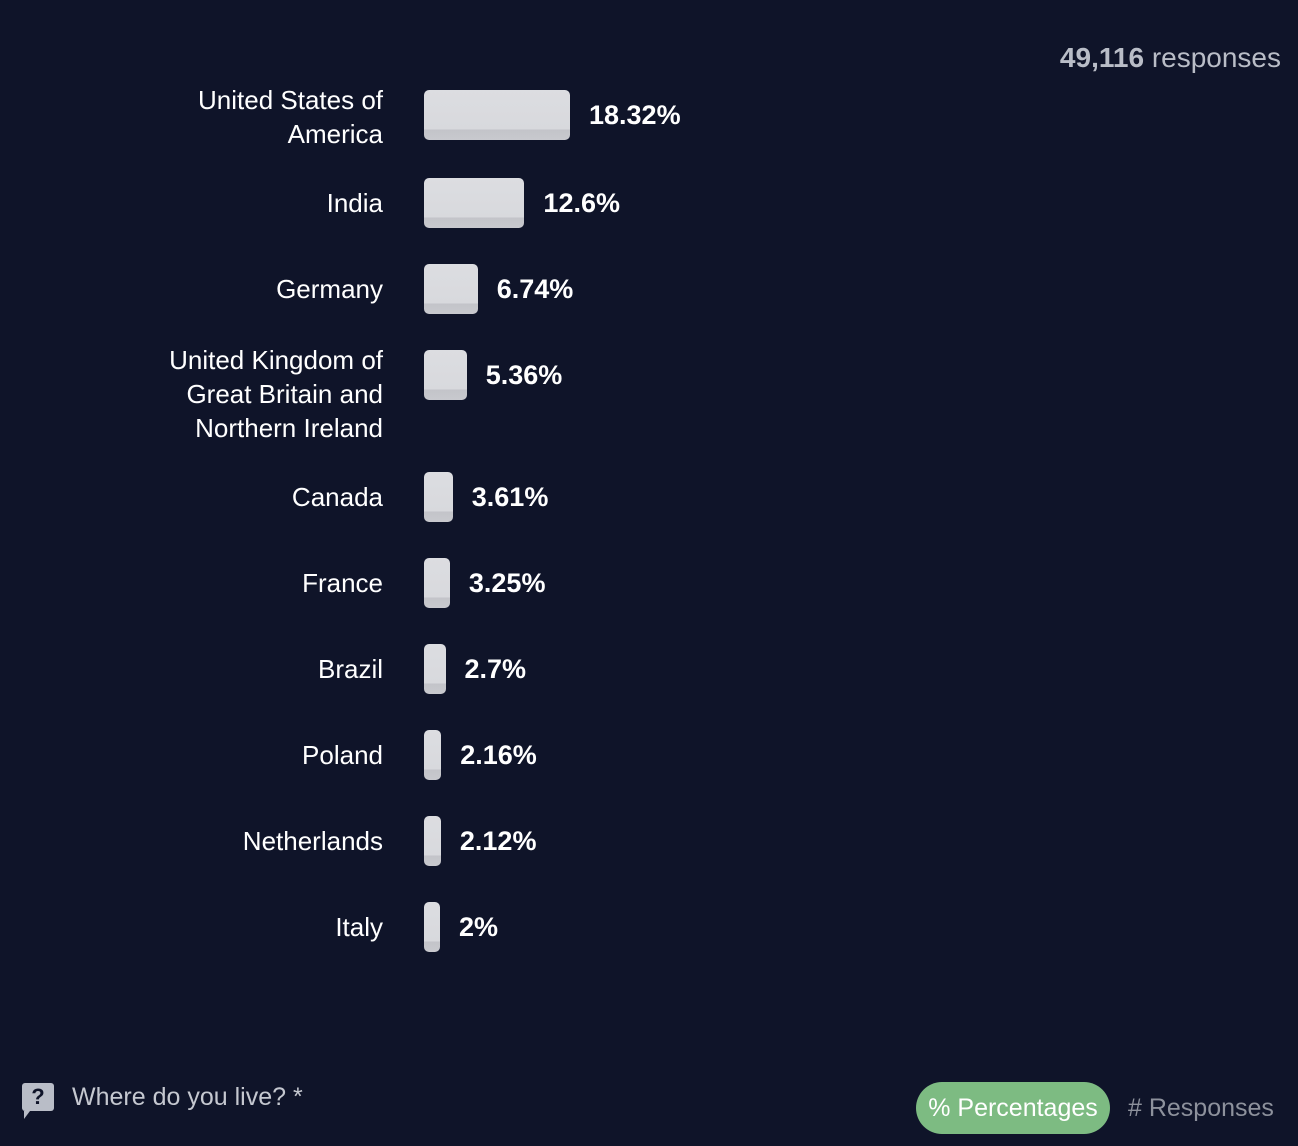 This screenshot has height=1146, width=1298. I want to click on value-label: 18.32%, so click(635, 115).